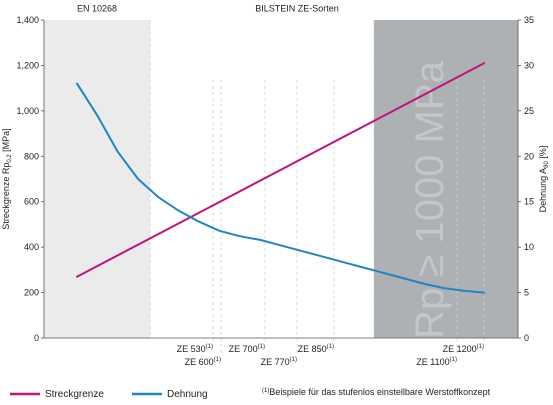 The height and width of the screenshot is (405, 553). What do you see at coordinates (463, 349) in the screenshot?
I see `x-grade-label: ZE 1200(1)` at bounding box center [463, 349].